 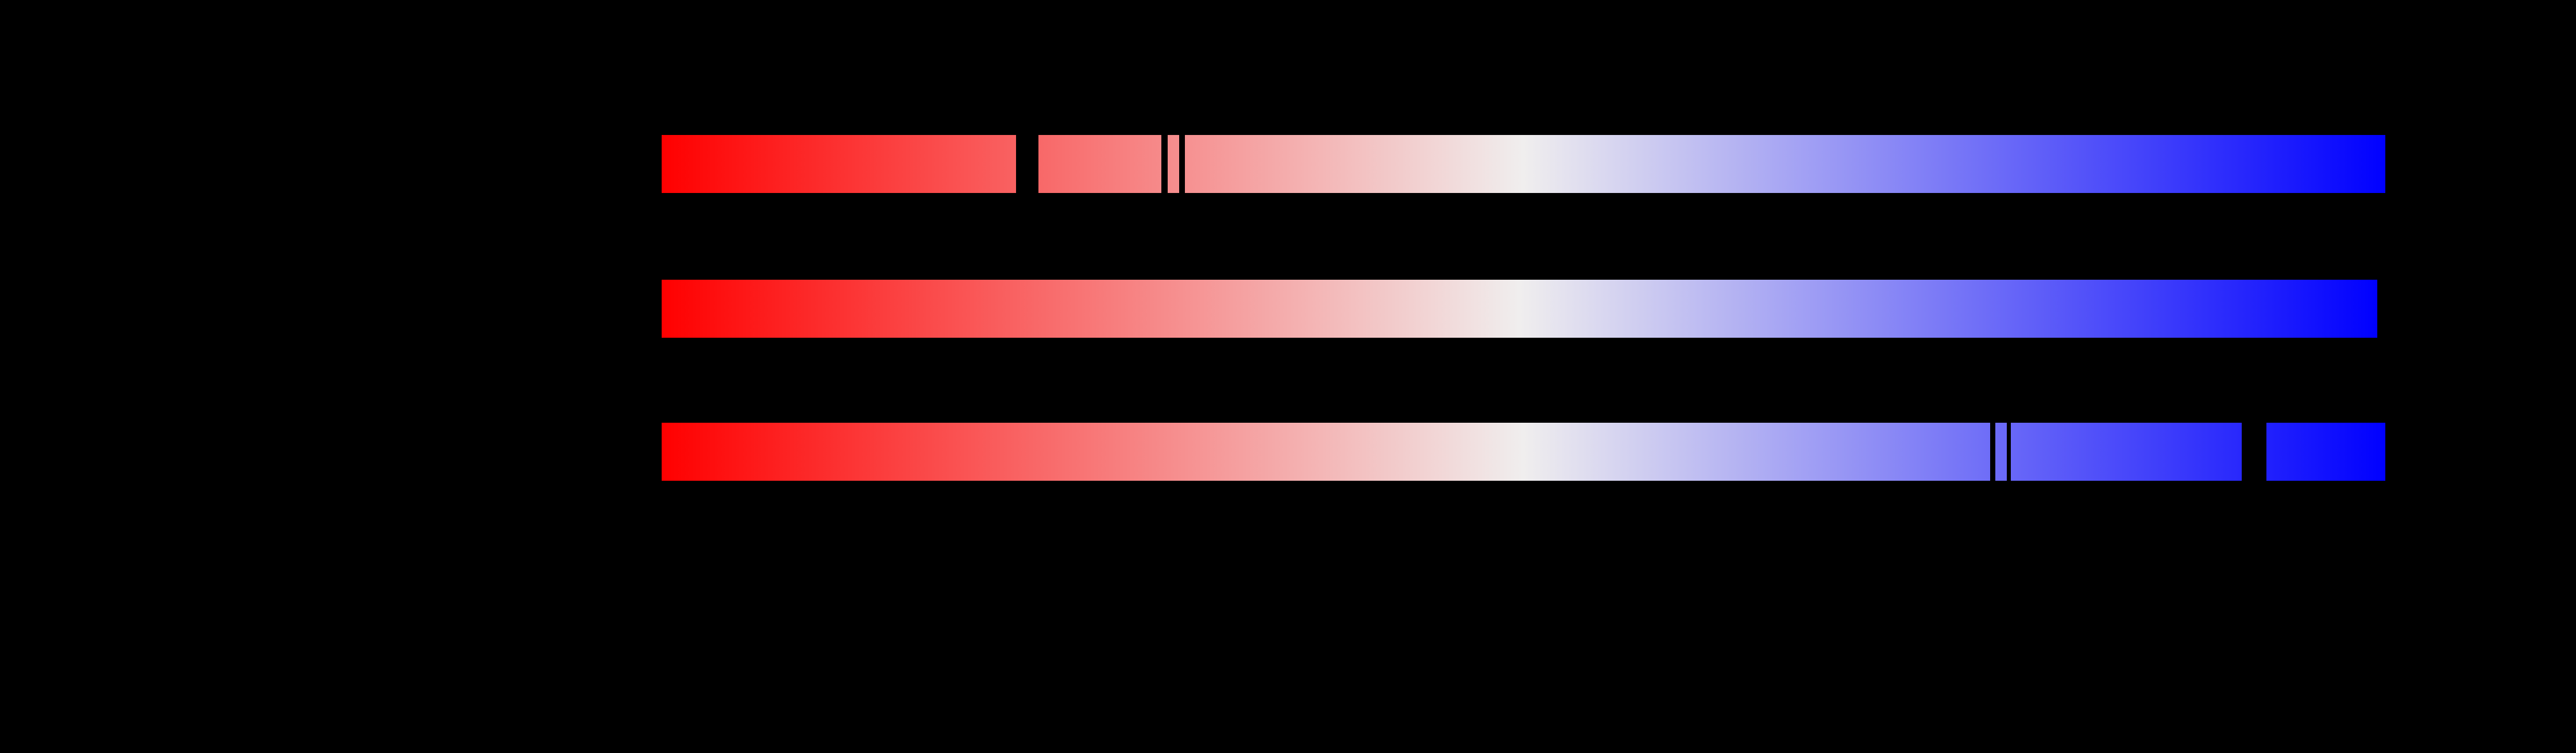 What do you see at coordinates (1523, 452) in the screenshot?
I see `spectrum-bottom-strip` at bounding box center [1523, 452].